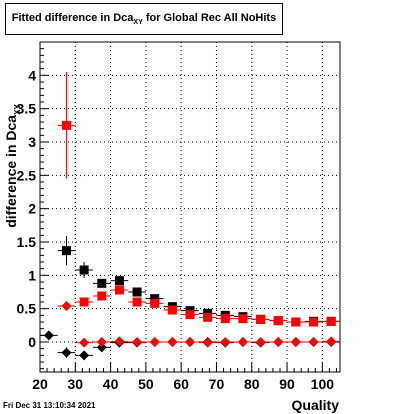  I want to click on y-axis-title: difference in DcaXY, so click(12, 166).